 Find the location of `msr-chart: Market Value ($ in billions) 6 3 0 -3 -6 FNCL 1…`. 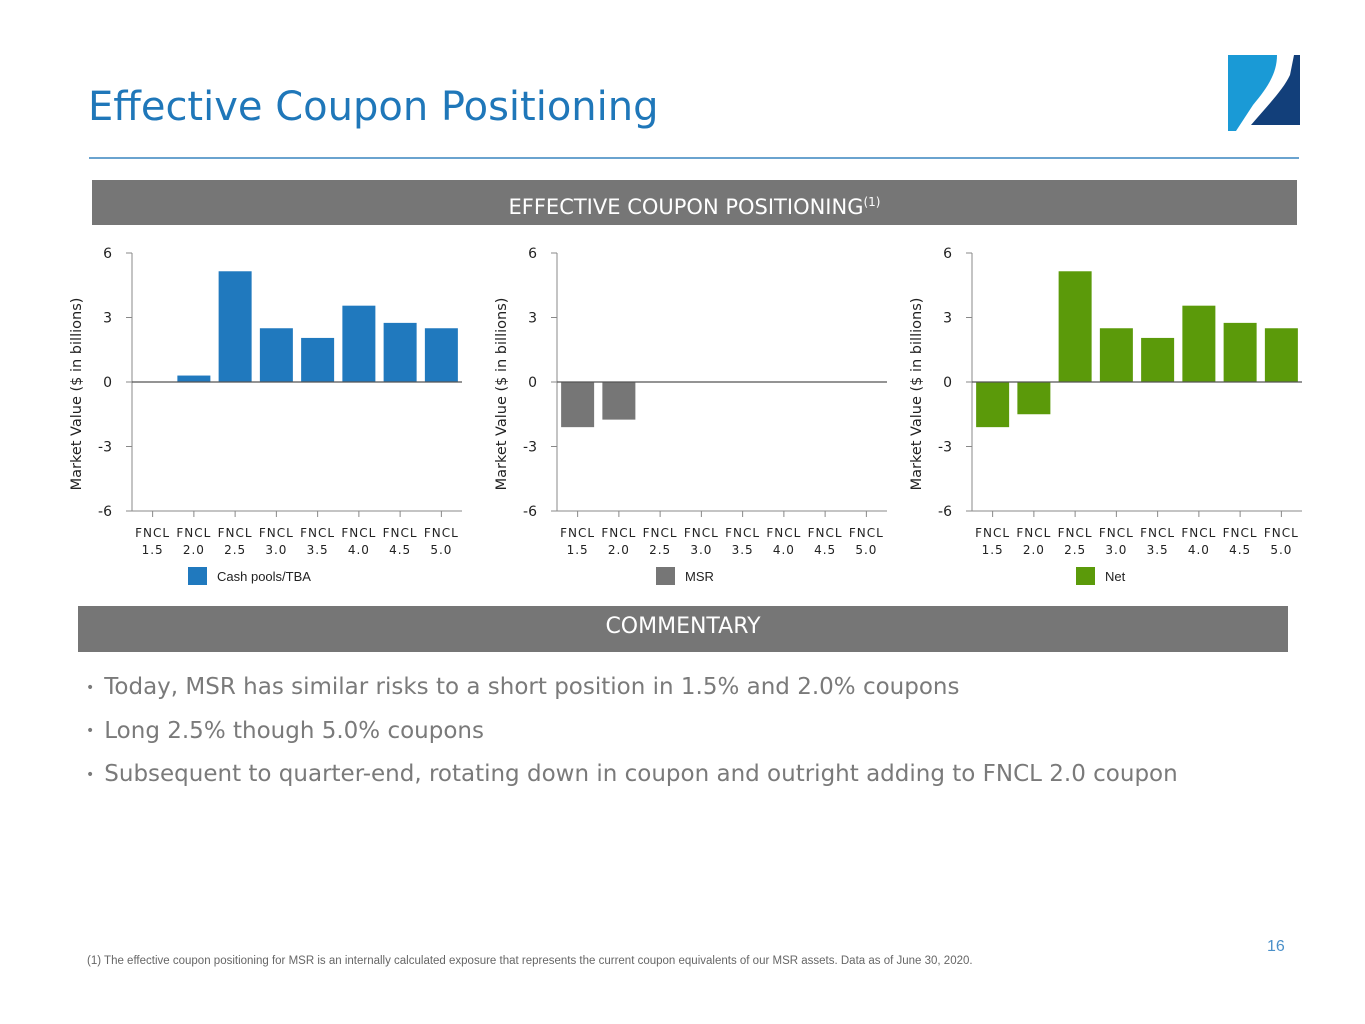

msr-chart: Market Value ($ in billions) 6 3 0 -3 -6 FNCL 1… is located at coordinates (690, 415).